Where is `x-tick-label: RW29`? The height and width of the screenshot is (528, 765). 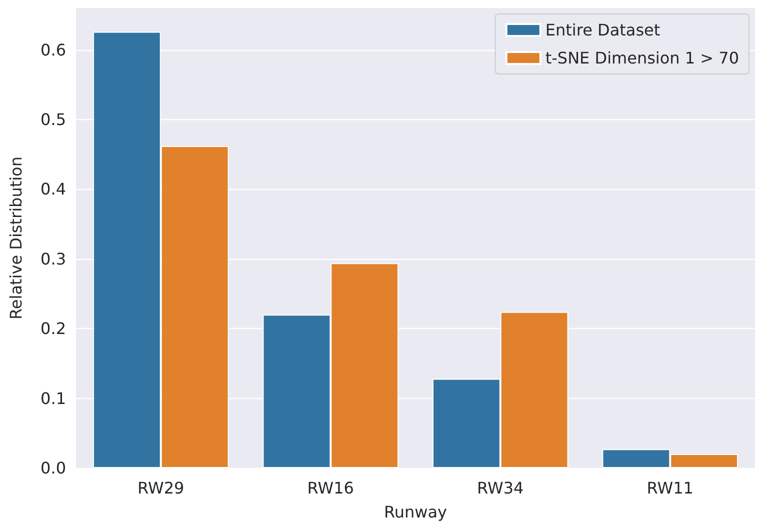
x-tick-label: RW29 is located at coordinates (161, 488).